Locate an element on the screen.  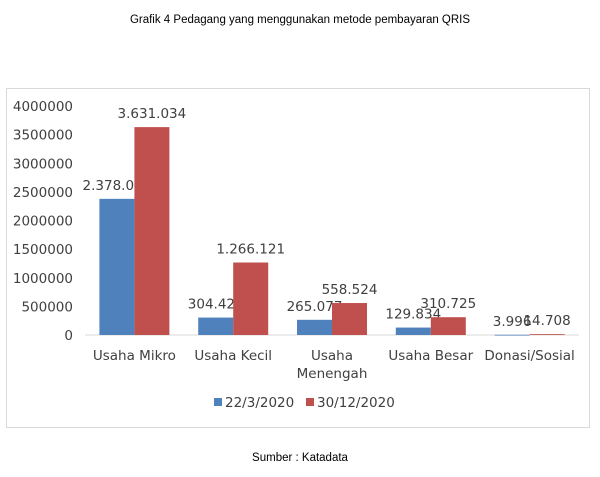
data-label: 3.996 is located at coordinates (512, 322).